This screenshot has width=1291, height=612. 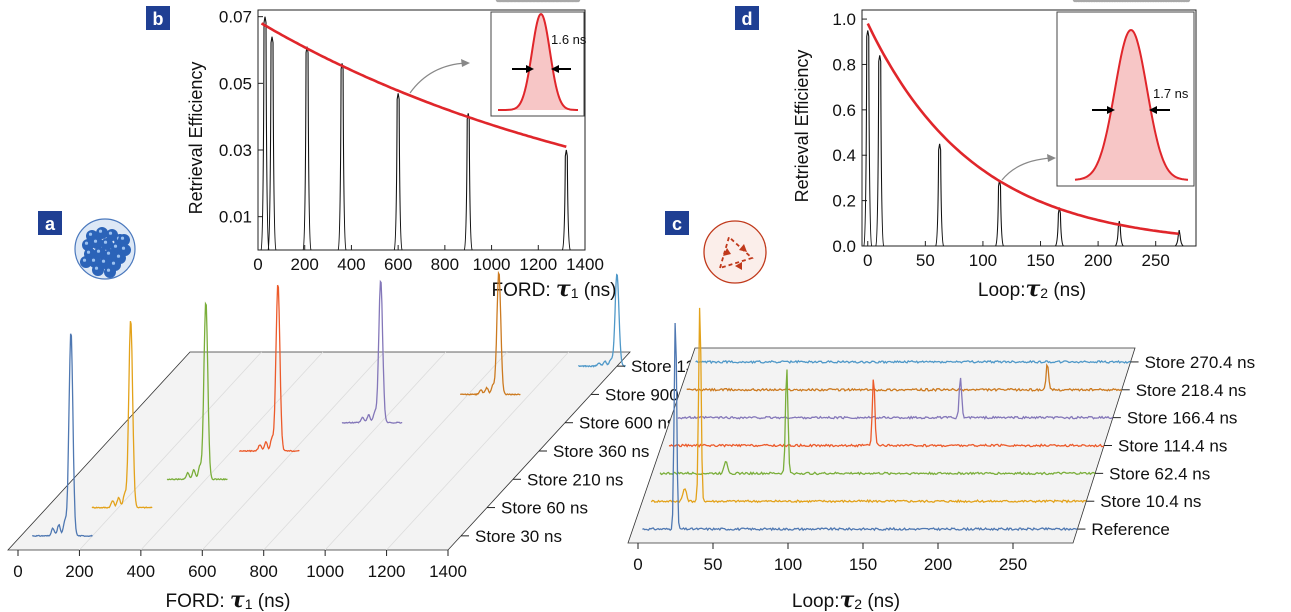 I want to click on d-inset-dot, so click(x=1188, y=1).